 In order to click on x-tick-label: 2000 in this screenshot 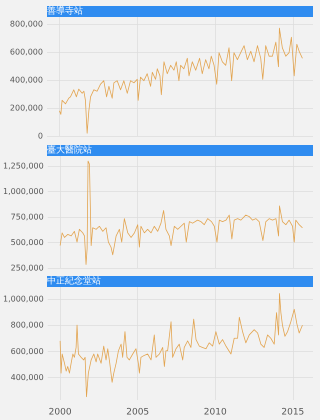, I will do `click(60, 413)`.